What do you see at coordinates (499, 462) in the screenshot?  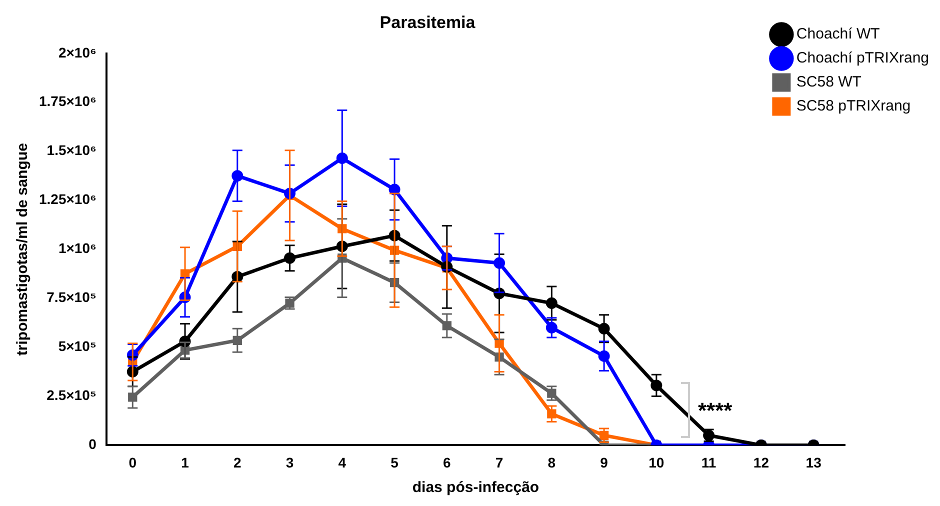 I see `x-tick-label: 7` at bounding box center [499, 462].